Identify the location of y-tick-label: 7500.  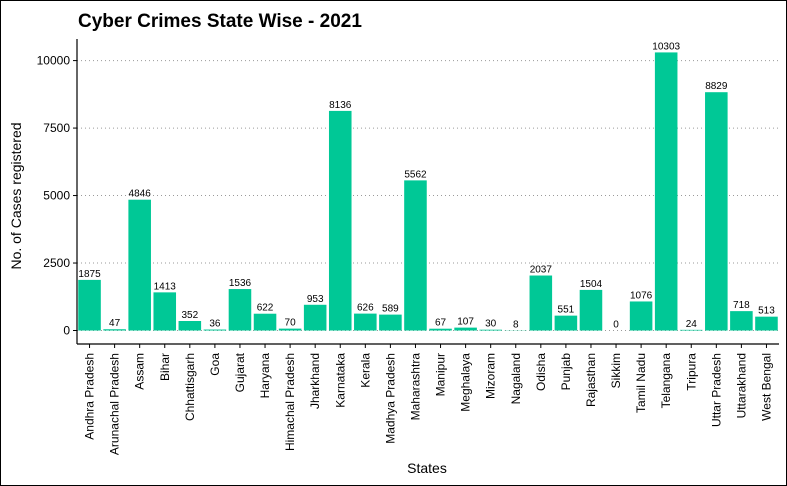
(56, 128).